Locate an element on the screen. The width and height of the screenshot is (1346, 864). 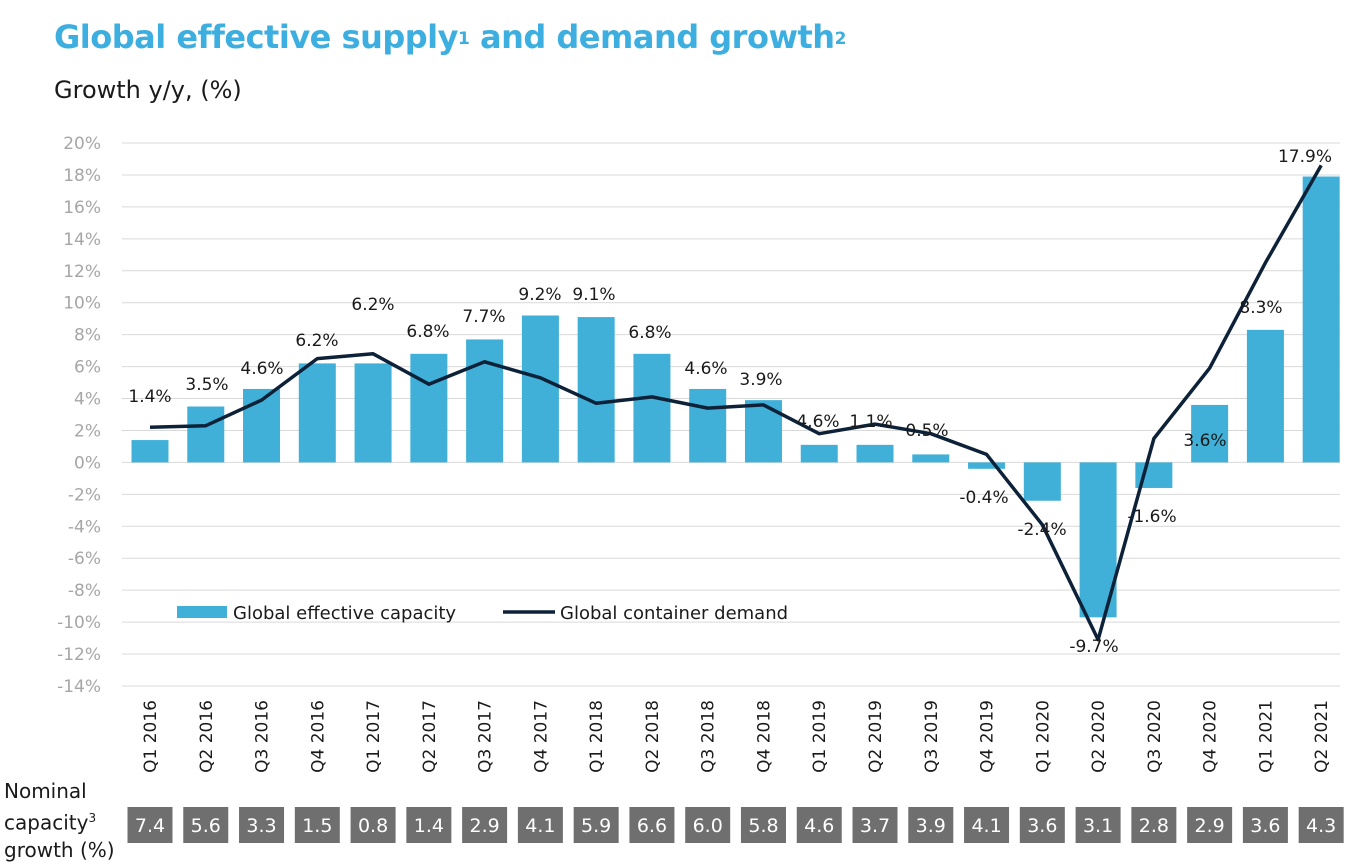
bar-data-label: 3.5% is located at coordinates (206, 385).